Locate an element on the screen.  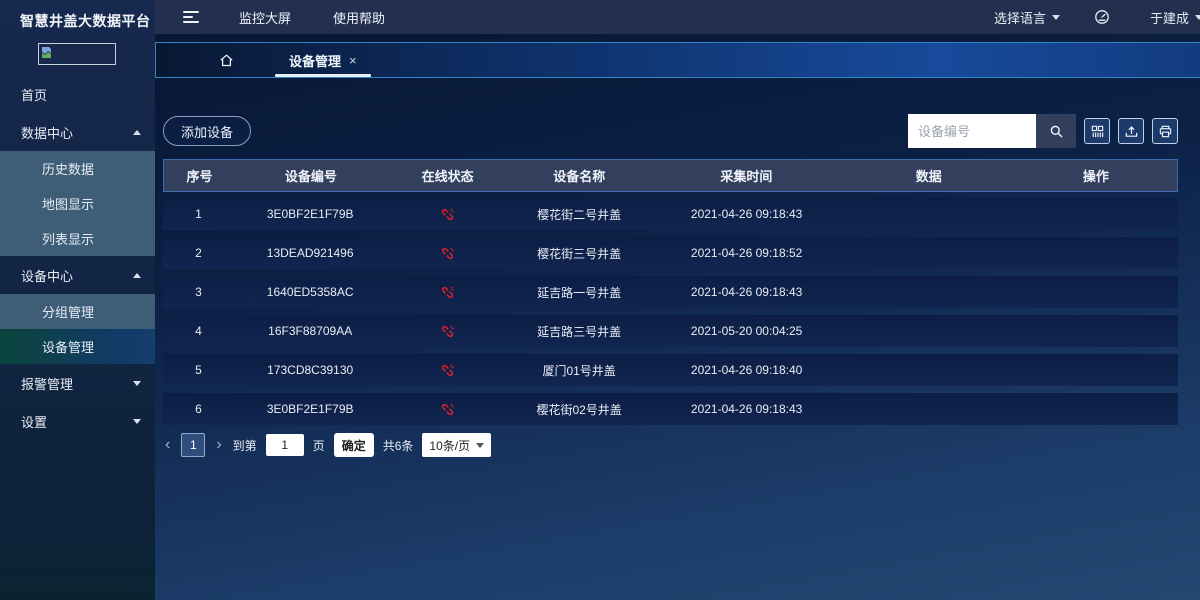
sidebar-item-label: 数据中心 is located at coordinates (47, 133).